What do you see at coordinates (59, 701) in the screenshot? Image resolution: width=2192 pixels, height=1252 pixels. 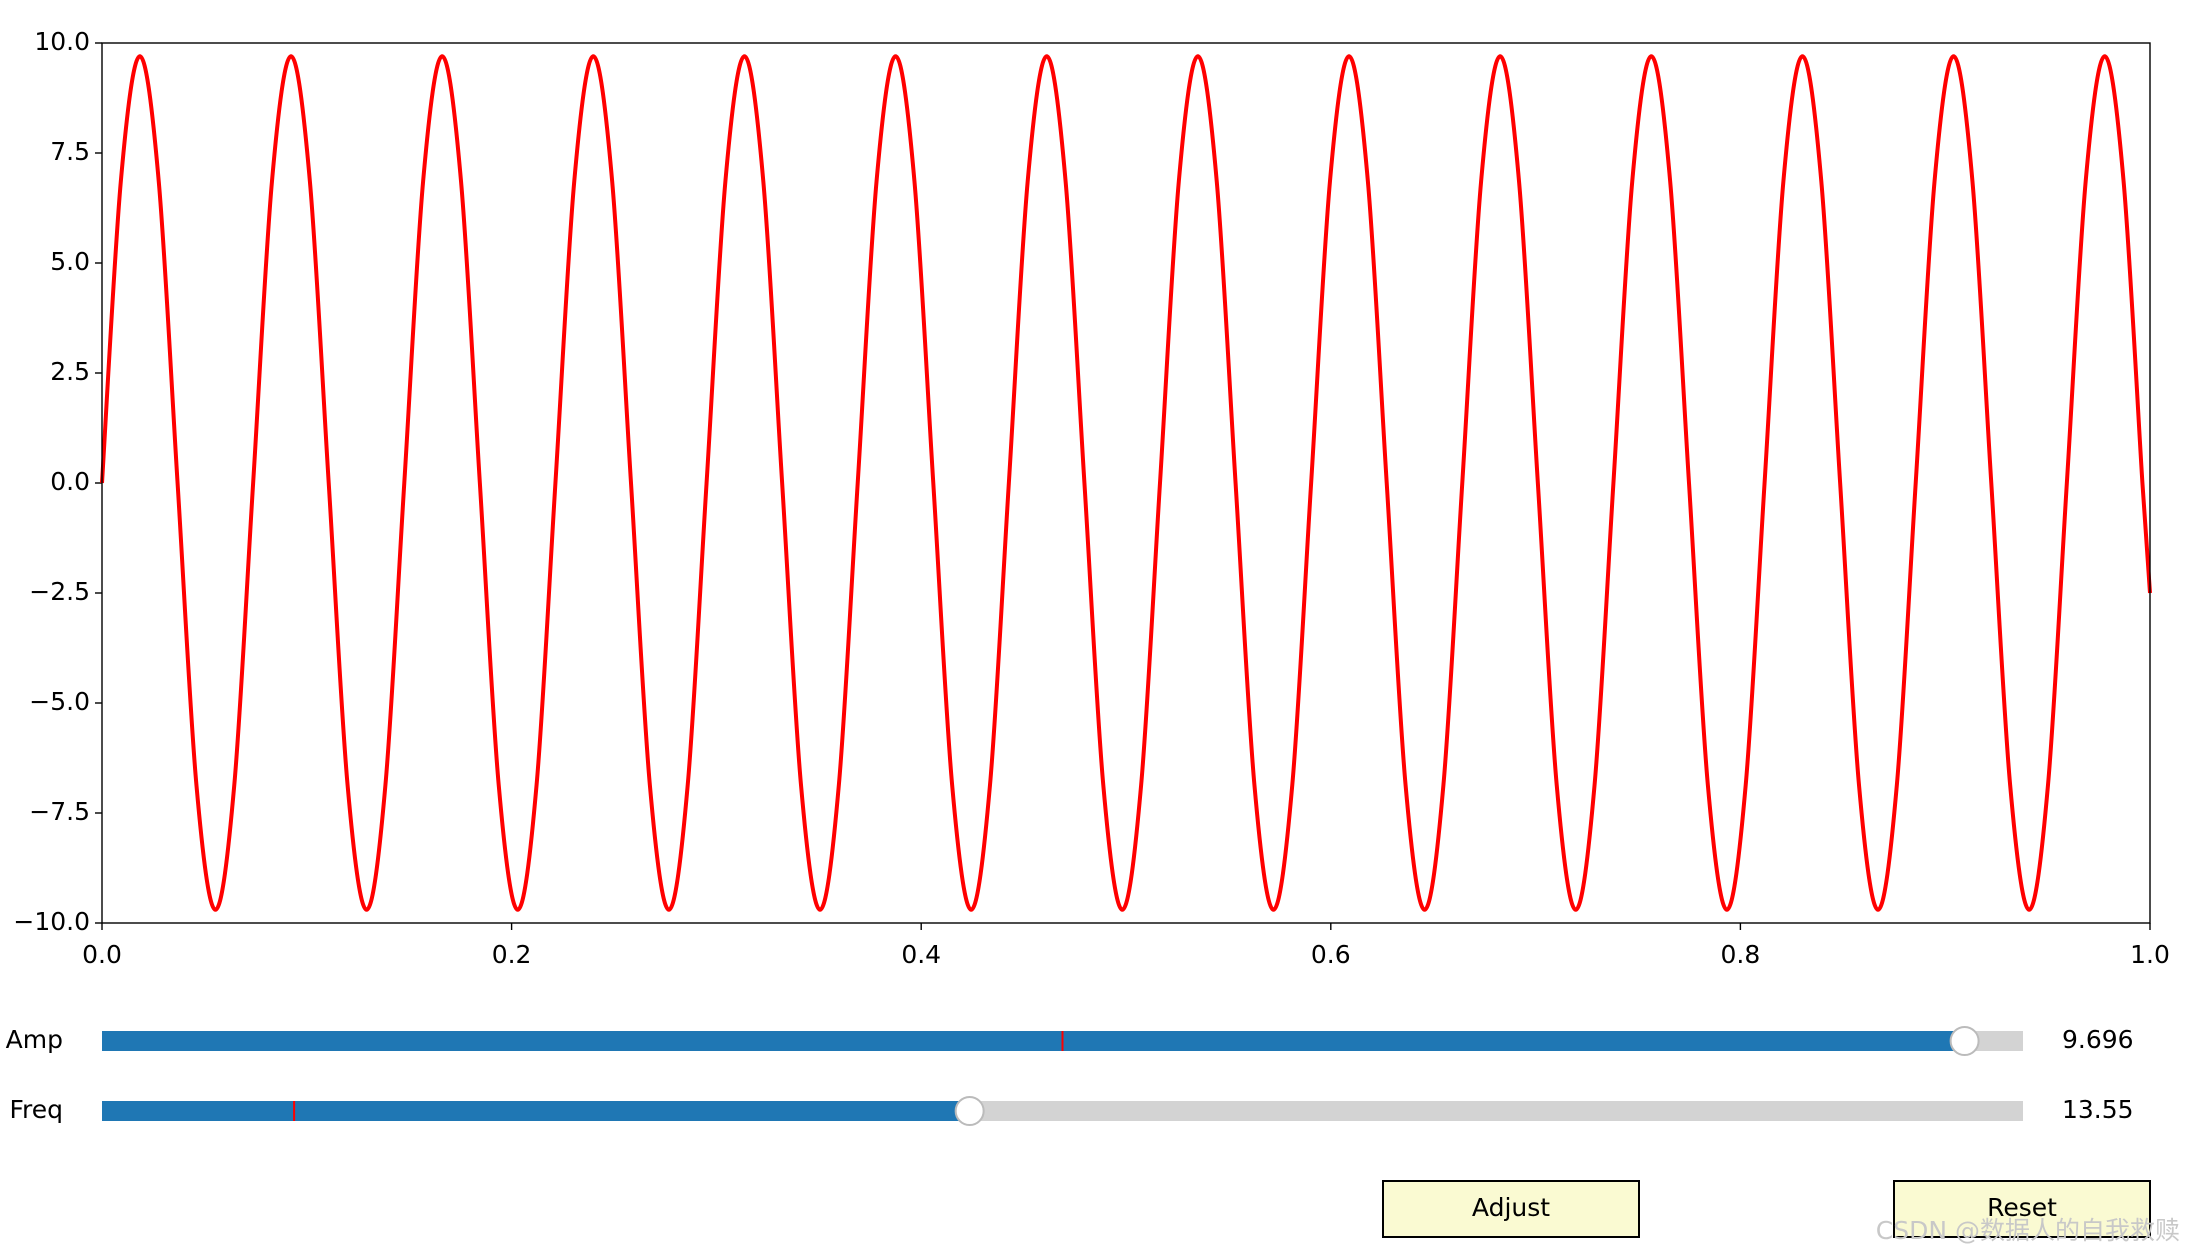 I see `y-tick-label: −5.0` at bounding box center [59, 701].